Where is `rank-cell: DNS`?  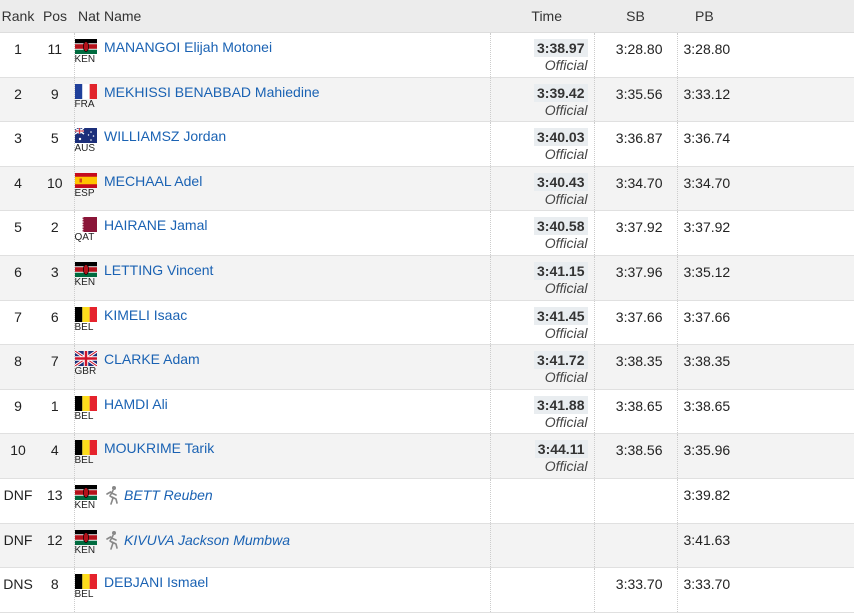
rank-cell: DNS is located at coordinates (18, 590).